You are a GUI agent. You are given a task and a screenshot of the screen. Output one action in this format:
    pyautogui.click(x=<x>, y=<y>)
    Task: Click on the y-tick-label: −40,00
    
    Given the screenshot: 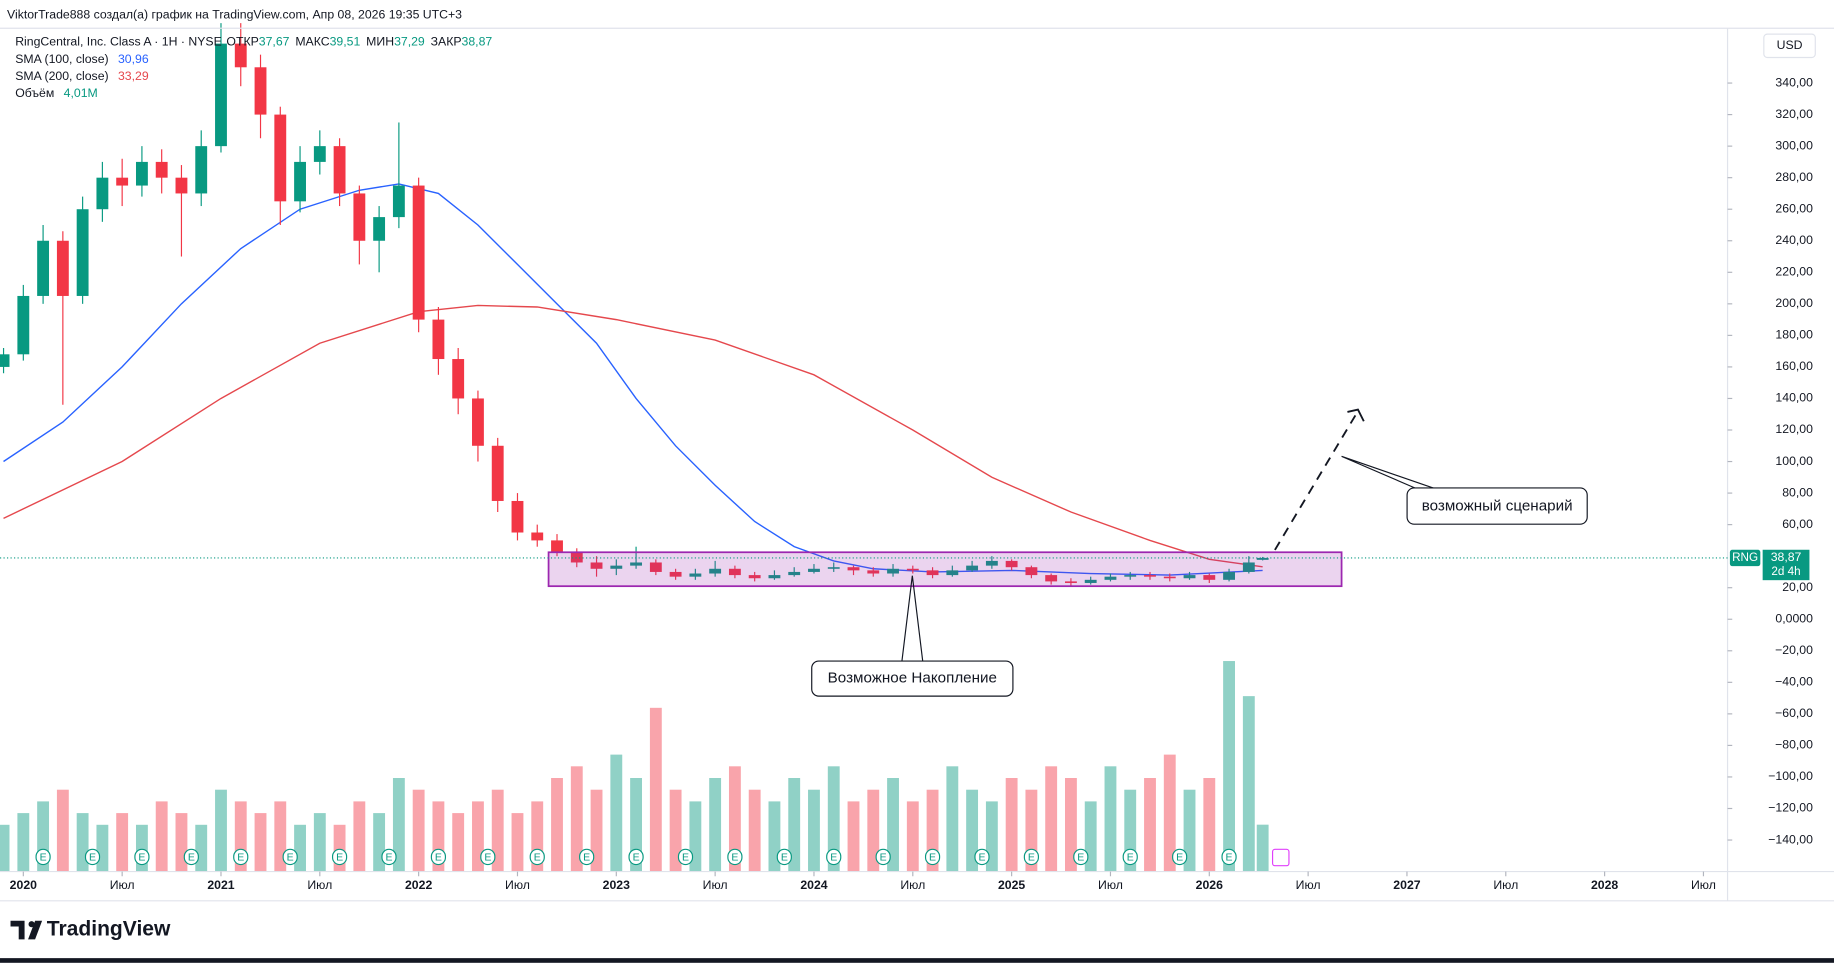 What is the action you would take?
    pyautogui.click(x=1794, y=682)
    